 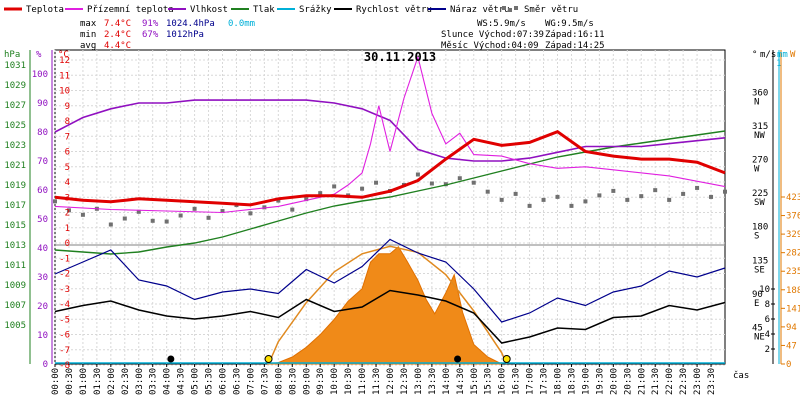 What do you see at coordinates (321, 381) in the screenshot?
I see `x-tick-label: 09:30` at bounding box center [321, 381].